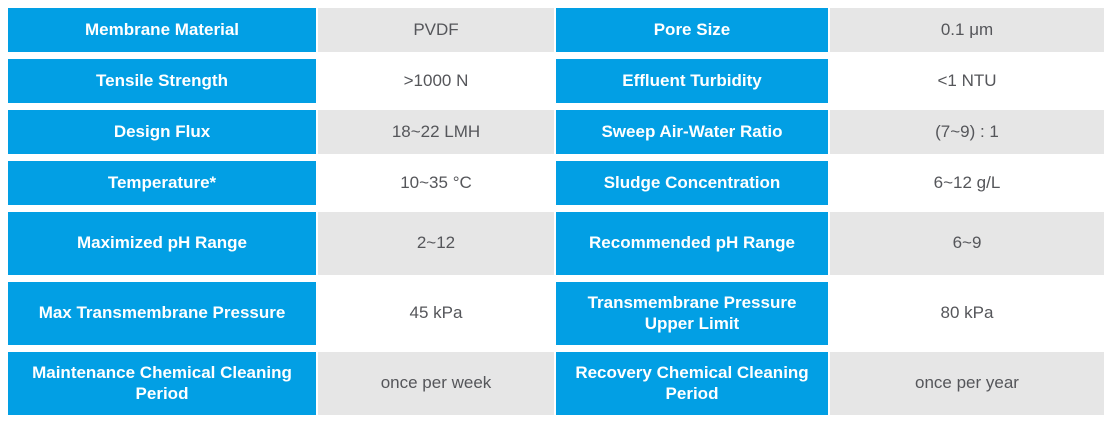 The height and width of the screenshot is (436, 1112). What do you see at coordinates (162, 30) in the screenshot?
I see `spec-label-membrane-material: Membrane Material` at bounding box center [162, 30].